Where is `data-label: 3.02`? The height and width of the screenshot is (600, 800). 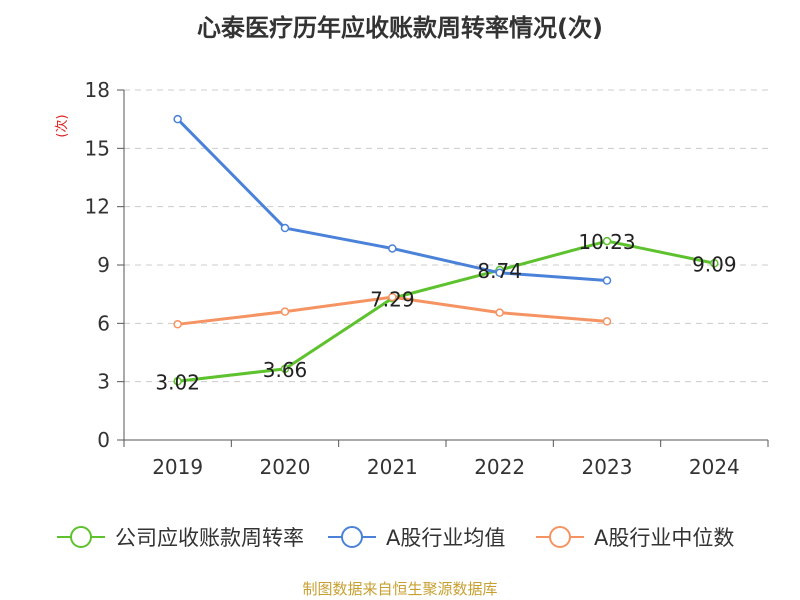
data-label: 3.02 is located at coordinates (177, 382).